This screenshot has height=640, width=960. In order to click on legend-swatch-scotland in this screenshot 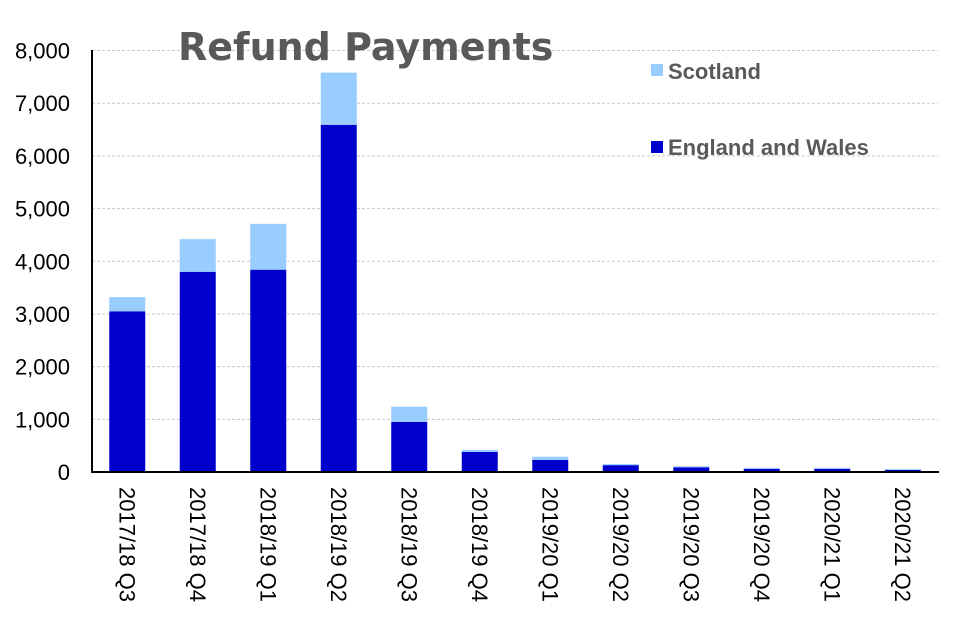, I will do `click(657, 70)`.